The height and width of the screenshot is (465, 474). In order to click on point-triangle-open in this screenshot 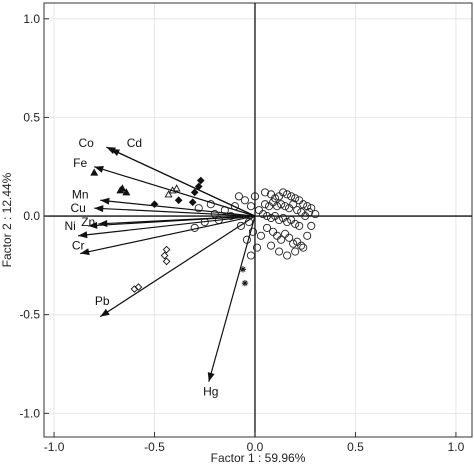, I will do `click(168, 194)`.